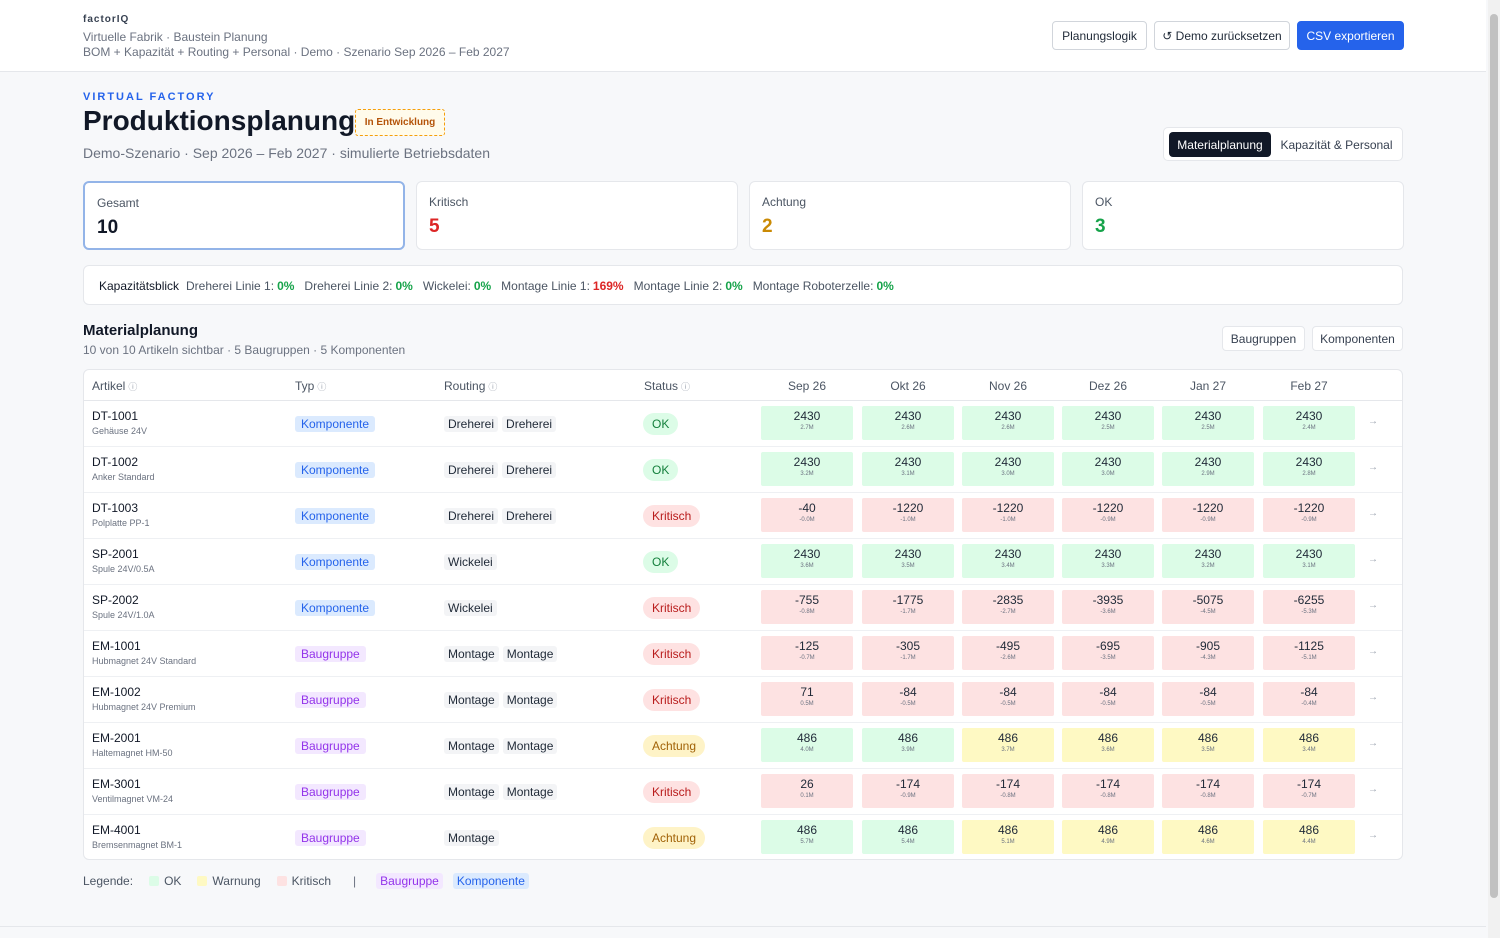 This screenshot has width=1500, height=938. What do you see at coordinates (1008, 386) in the screenshot?
I see `col-header-month: Nov 26` at bounding box center [1008, 386].